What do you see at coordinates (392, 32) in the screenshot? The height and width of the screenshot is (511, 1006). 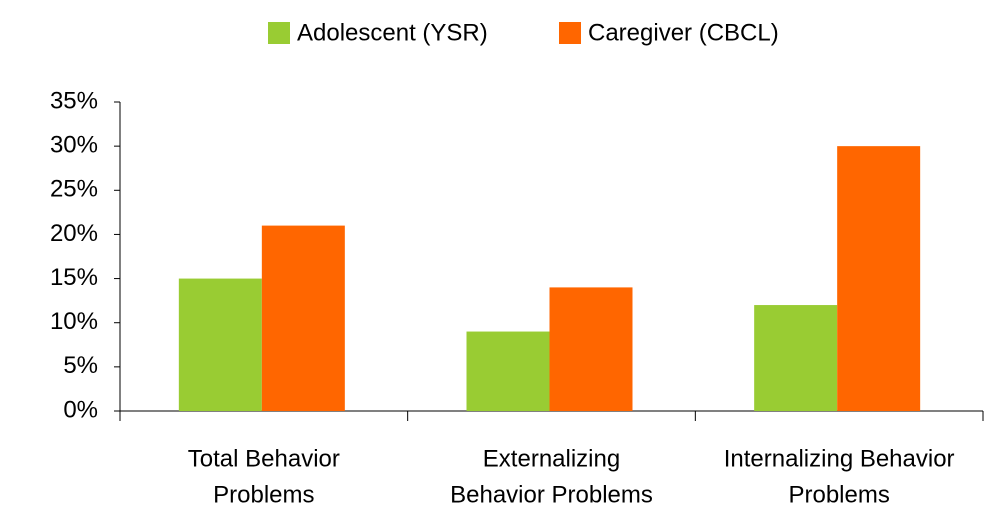 I see `legend-label: Adolescent (YSR)` at bounding box center [392, 32].